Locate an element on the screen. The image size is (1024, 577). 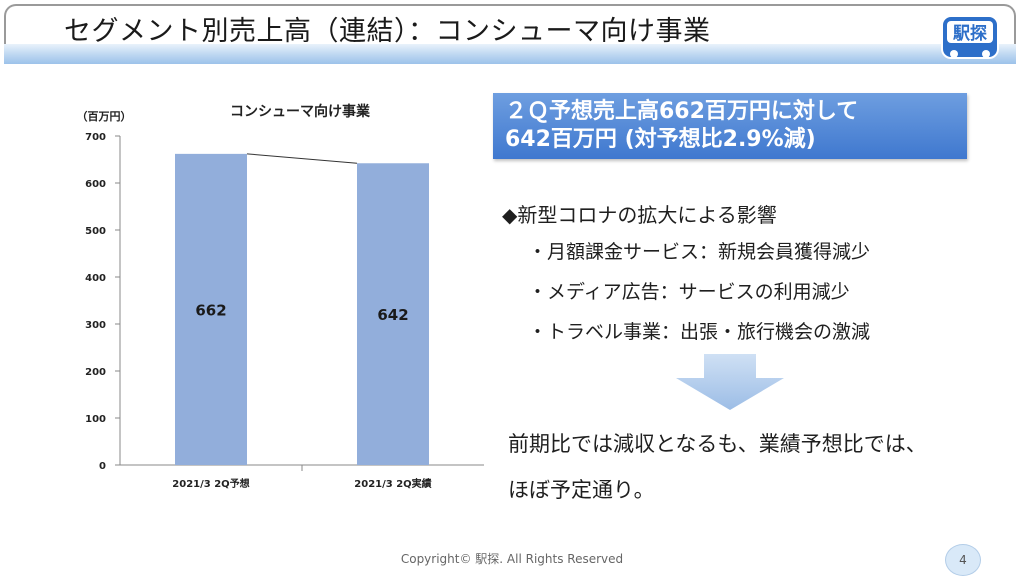
title-strip is located at coordinates (510, 54).